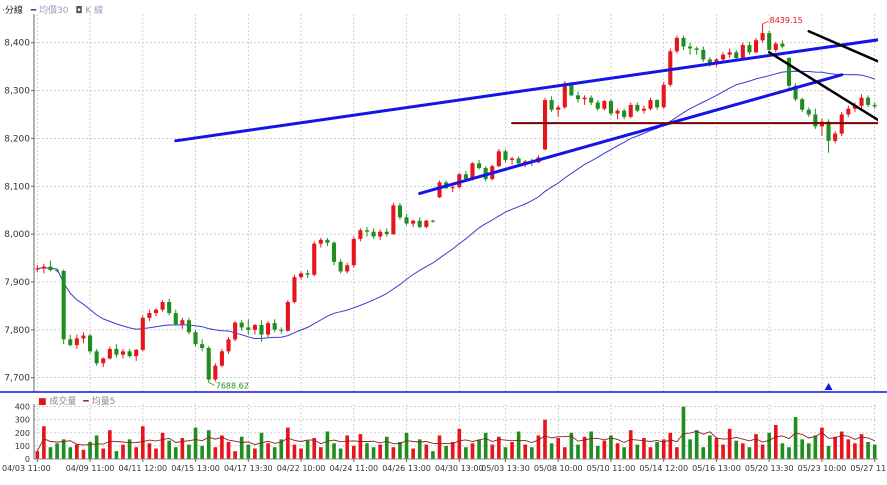  I want to click on time-tick-label: 05/10 11:00, so click(611, 468).